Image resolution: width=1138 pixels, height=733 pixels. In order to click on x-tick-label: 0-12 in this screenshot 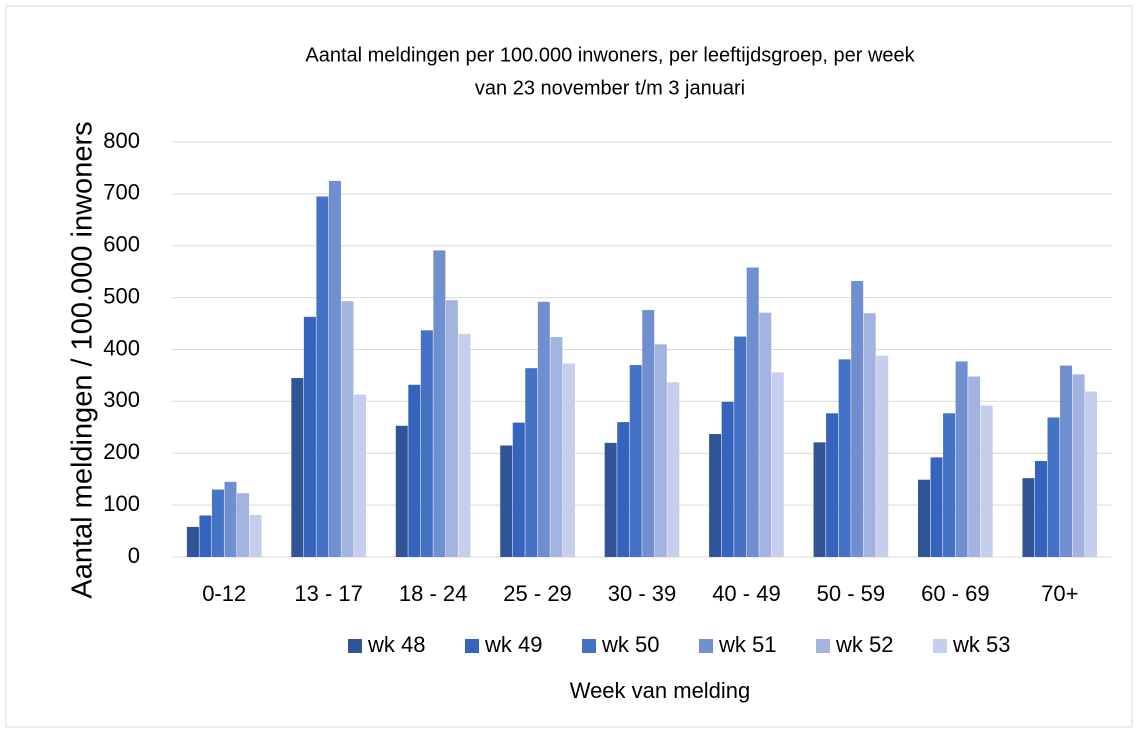, I will do `click(224, 593)`.